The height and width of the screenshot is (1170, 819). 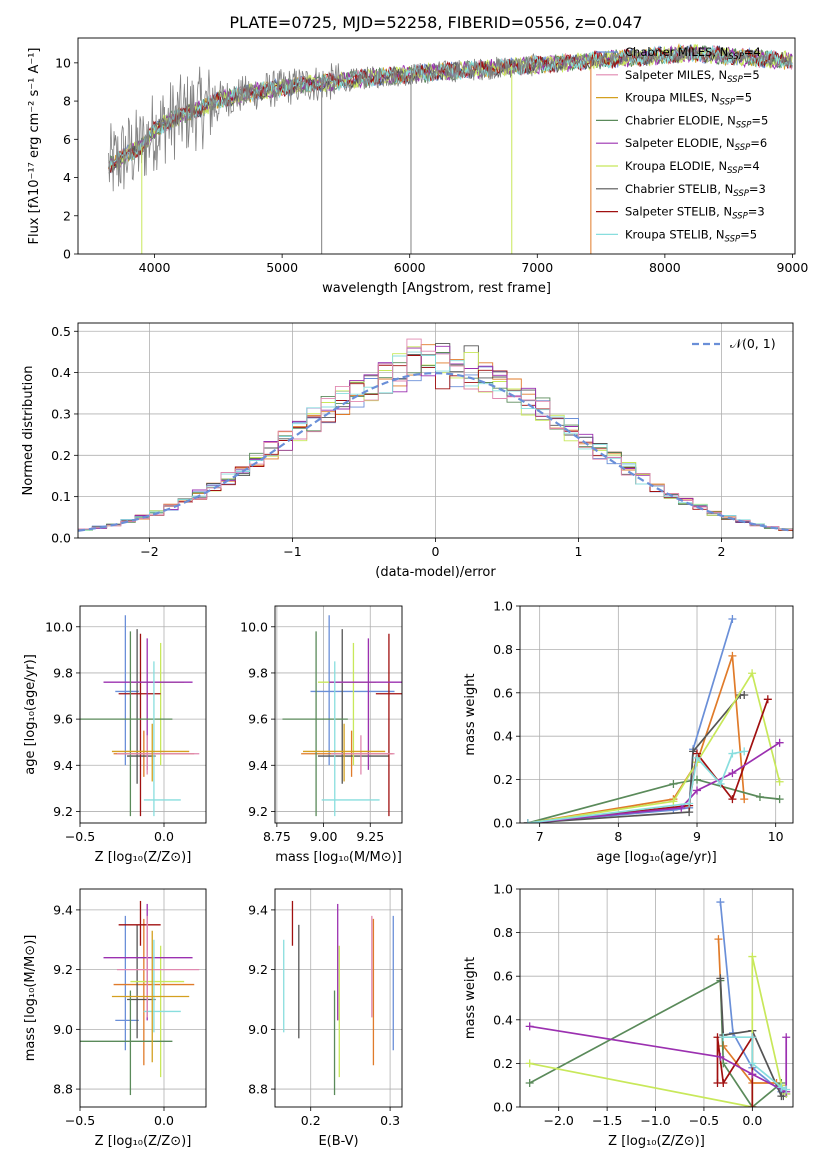 I want to click on x-tick-label: 9.00, so click(x=324, y=836).